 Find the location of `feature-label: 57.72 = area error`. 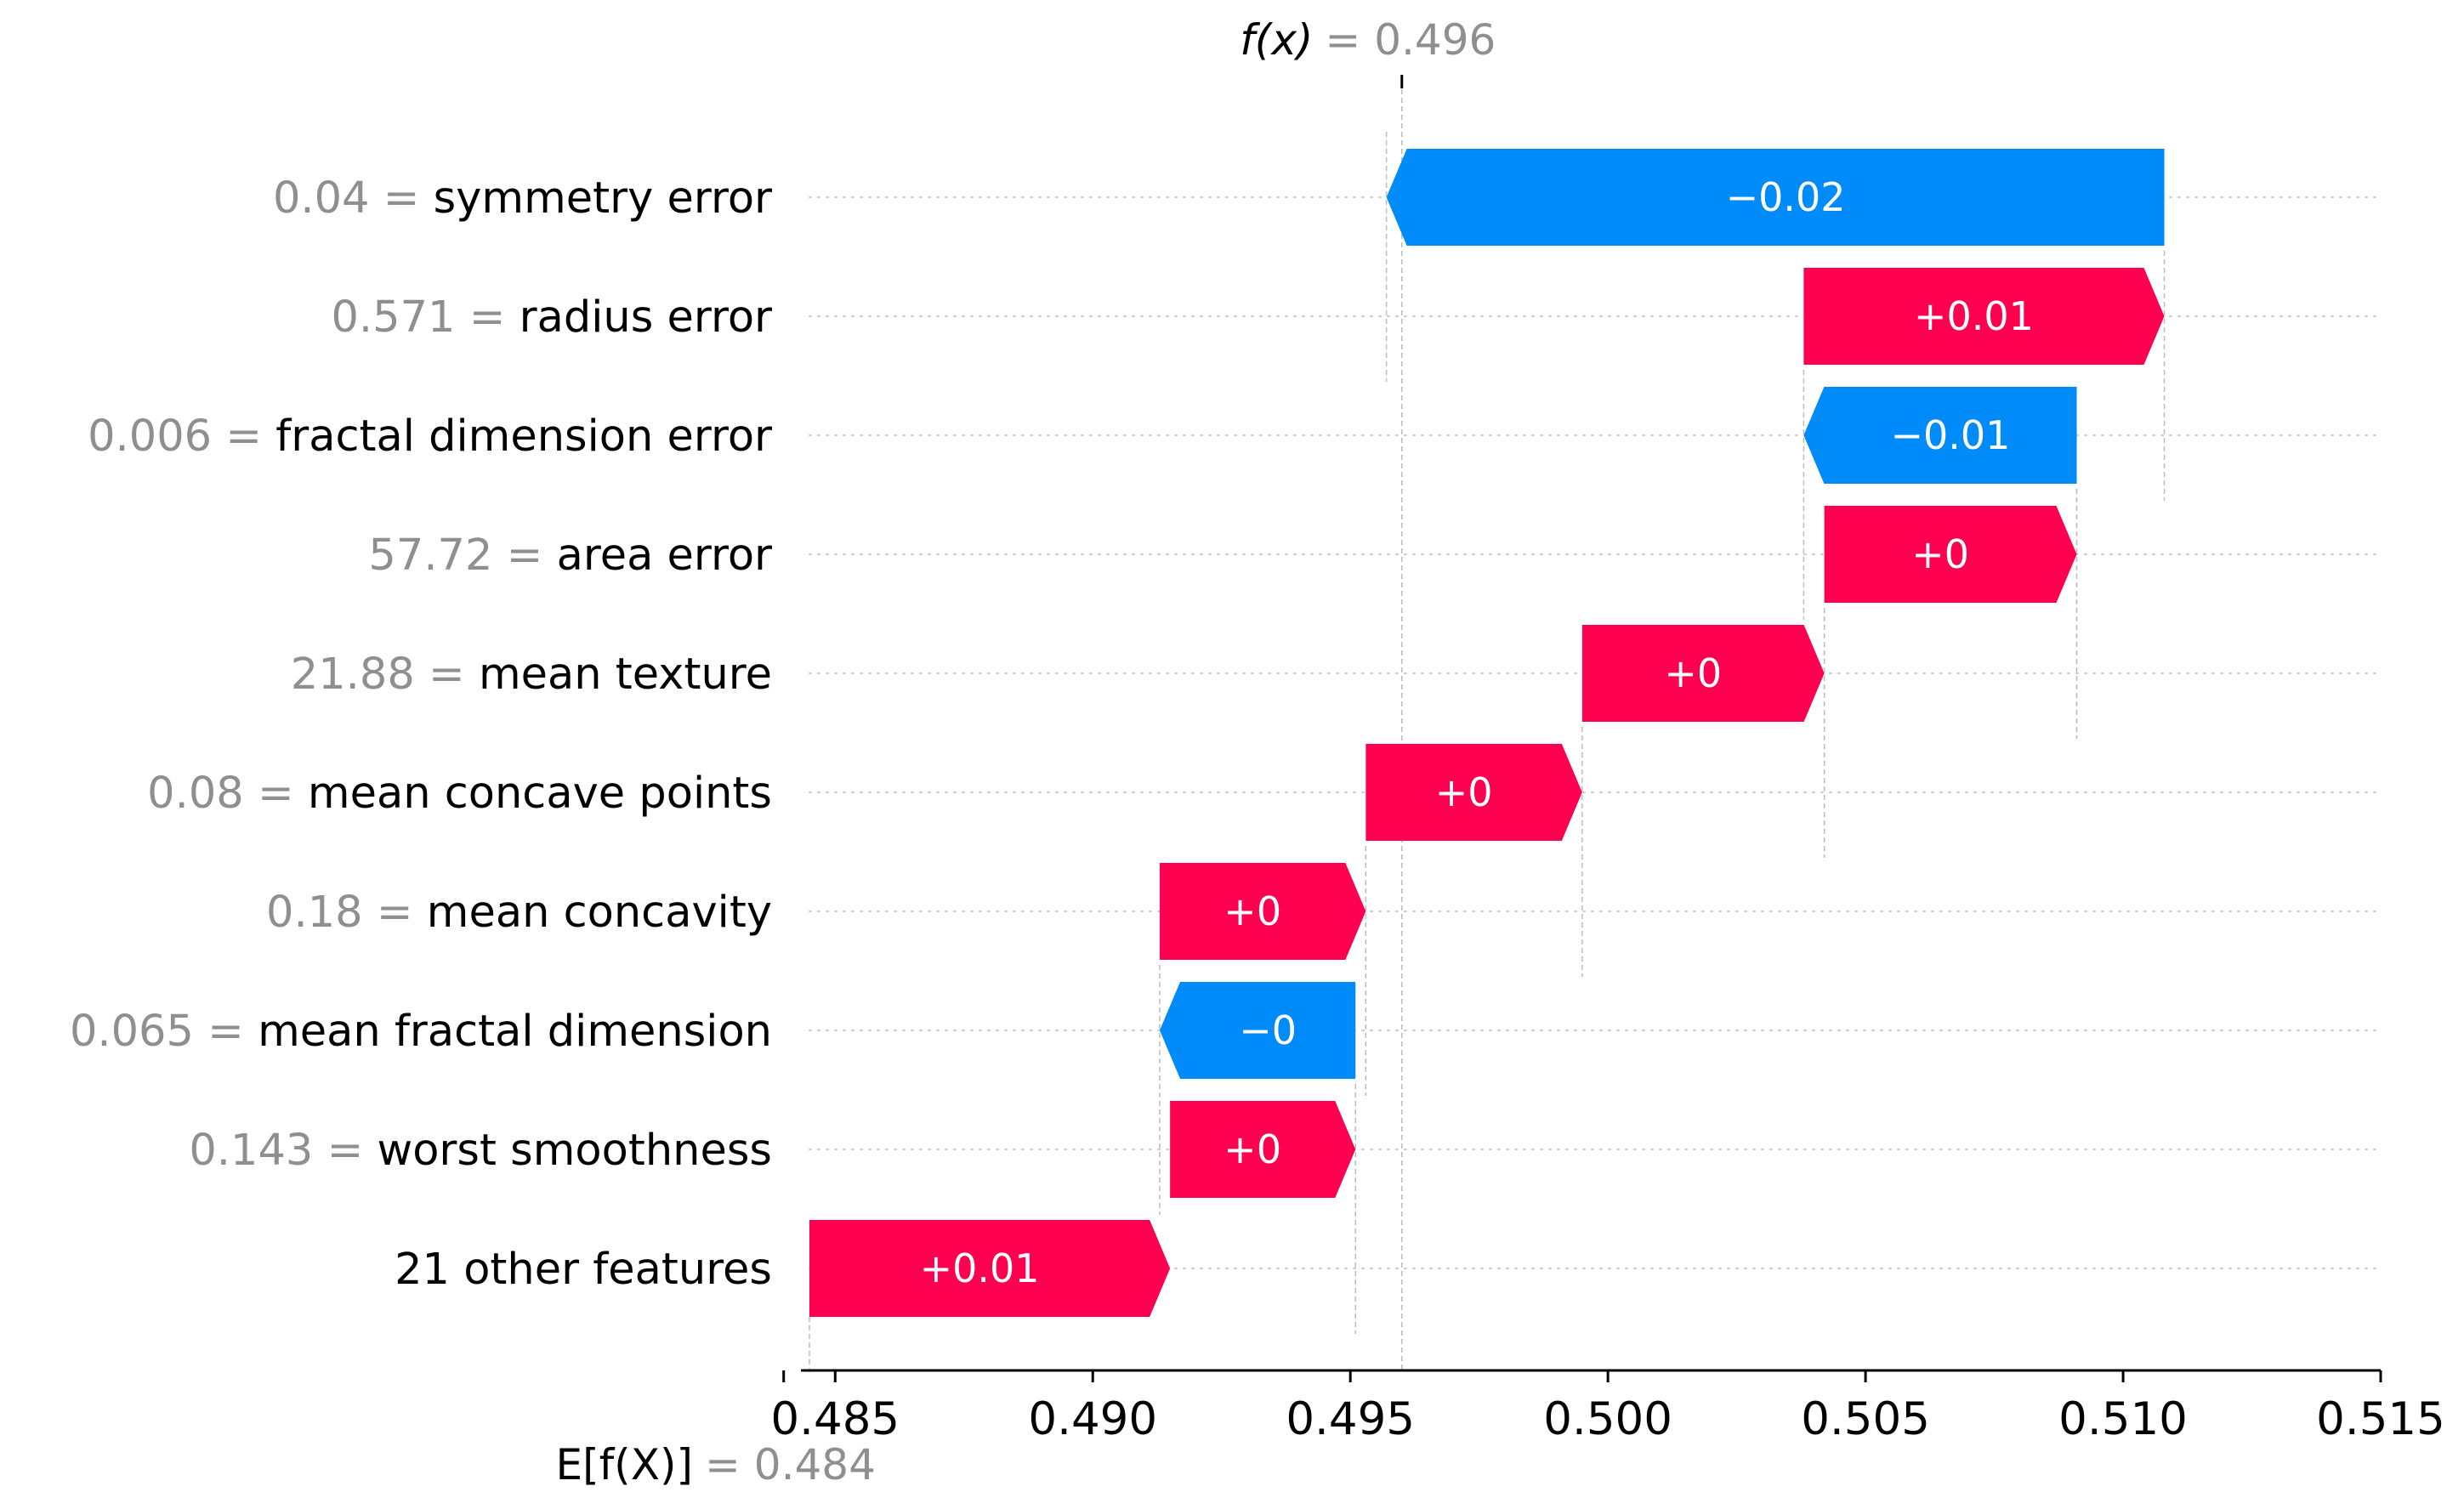

feature-label: 57.72 = area error is located at coordinates (570, 555).